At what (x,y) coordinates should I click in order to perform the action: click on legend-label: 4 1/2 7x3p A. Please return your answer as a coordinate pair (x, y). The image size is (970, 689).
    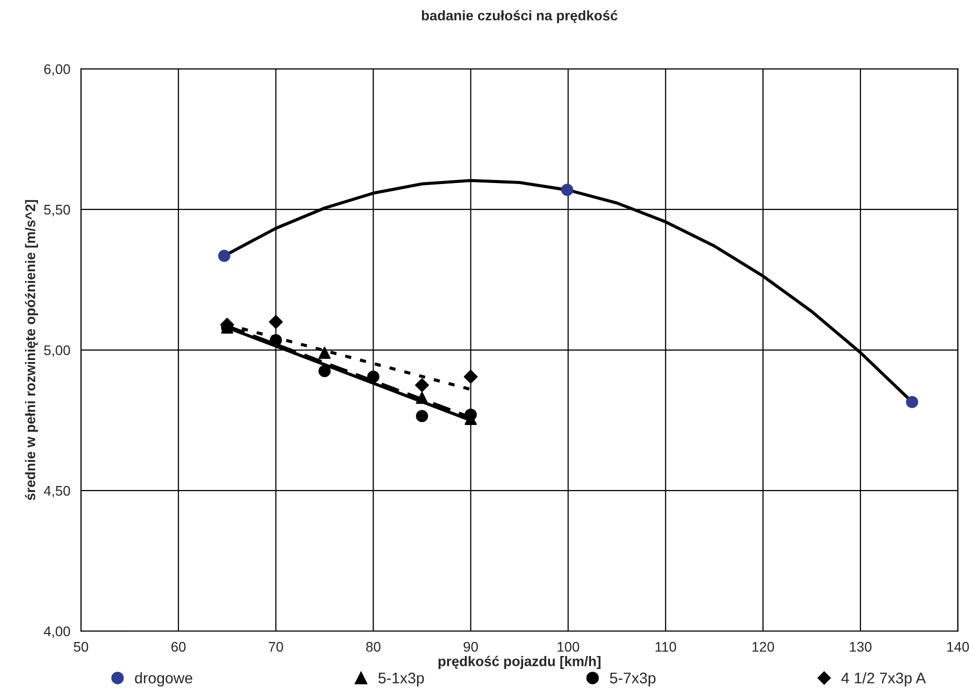
    Looking at the image, I should click on (883, 679).